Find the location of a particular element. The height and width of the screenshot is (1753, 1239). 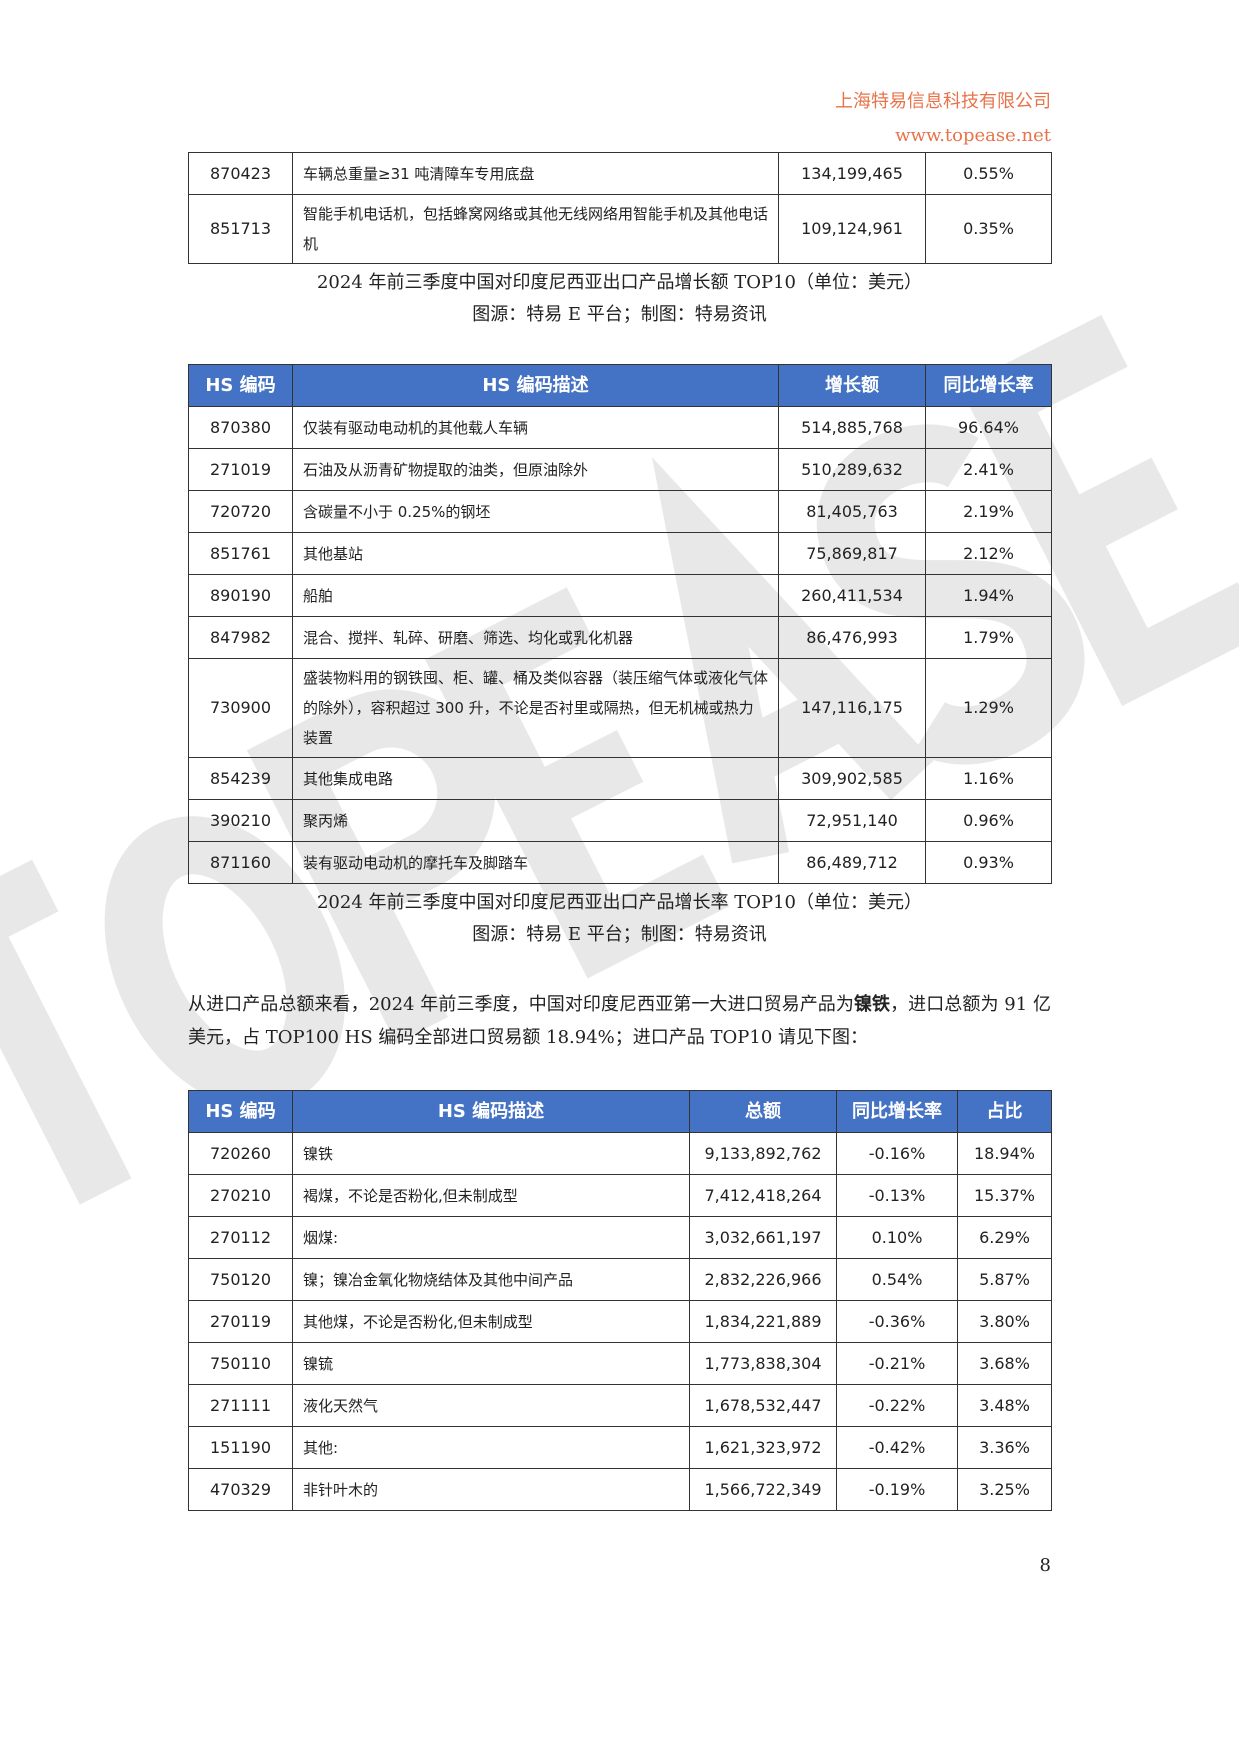

description-cell: 其他煤，不论是否粉化,但未制成型 is located at coordinates (491, 1321).